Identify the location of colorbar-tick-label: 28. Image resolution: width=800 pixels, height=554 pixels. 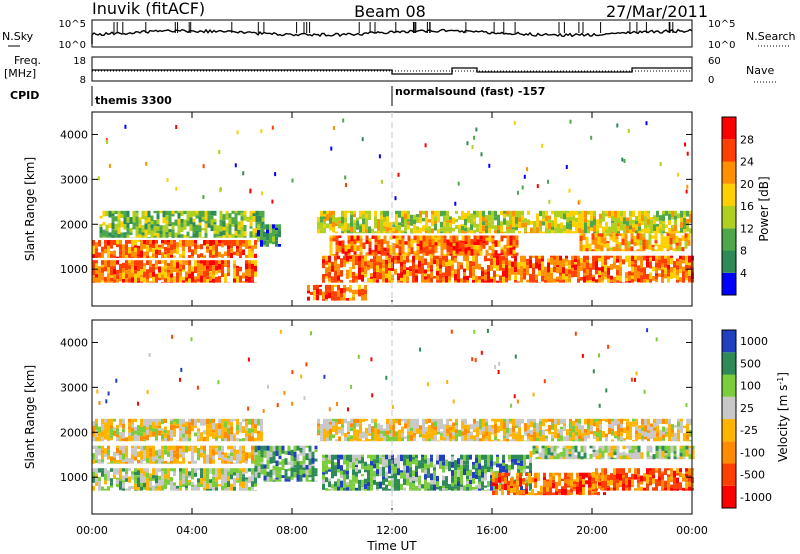
(747, 139).